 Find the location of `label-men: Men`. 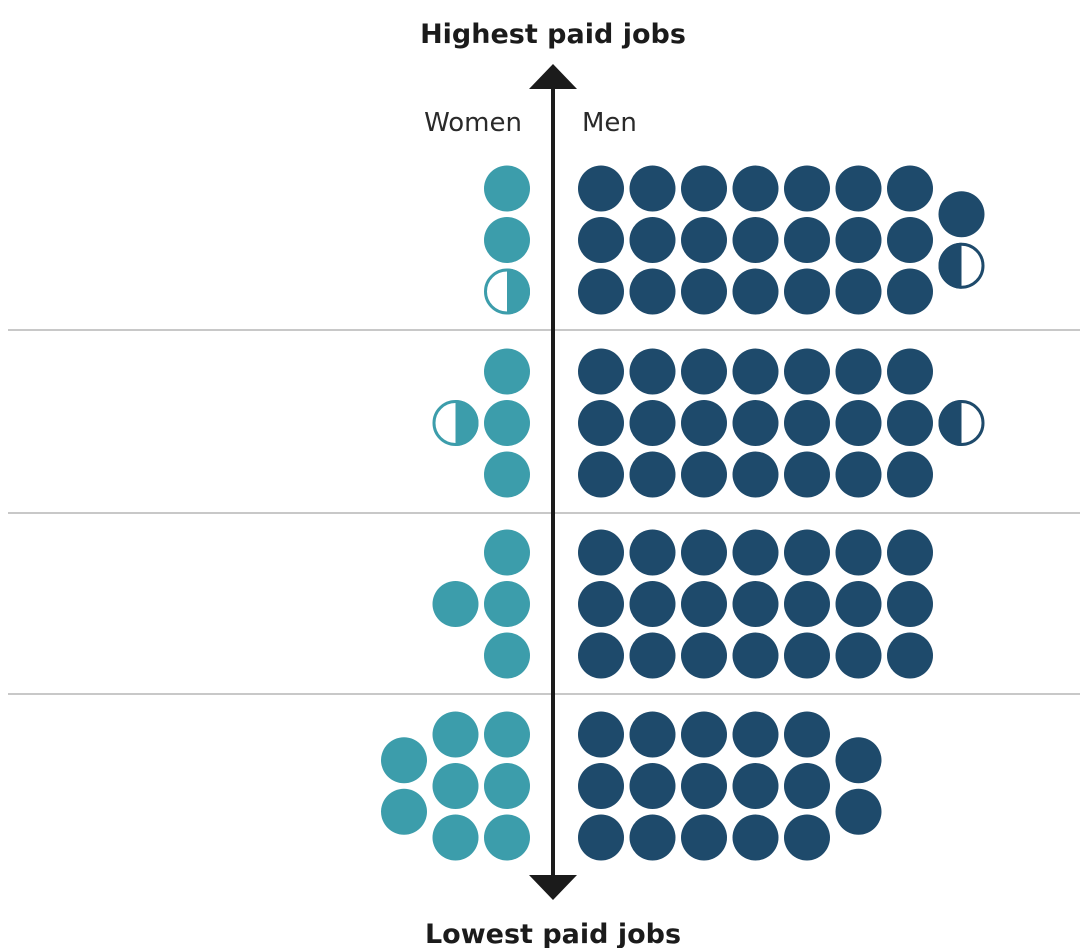

label-men: Men is located at coordinates (609, 123).